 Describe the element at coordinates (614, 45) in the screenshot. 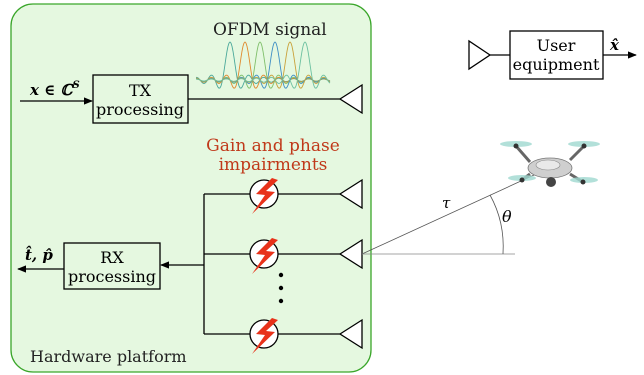

I see `ue-output-label: x̂` at that location.